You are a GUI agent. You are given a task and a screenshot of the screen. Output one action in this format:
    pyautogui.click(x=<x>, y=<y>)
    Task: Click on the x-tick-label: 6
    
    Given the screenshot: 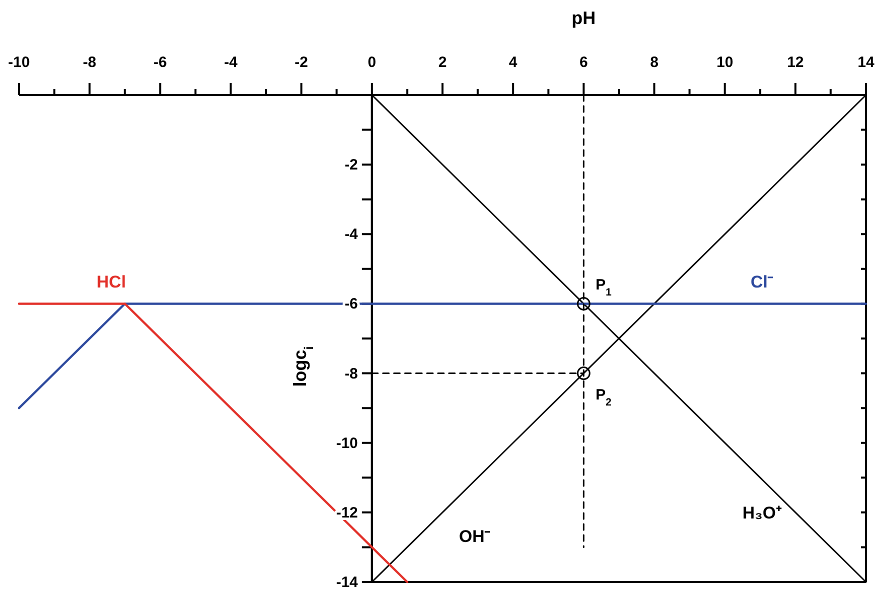 What is the action you would take?
    pyautogui.click(x=583, y=62)
    